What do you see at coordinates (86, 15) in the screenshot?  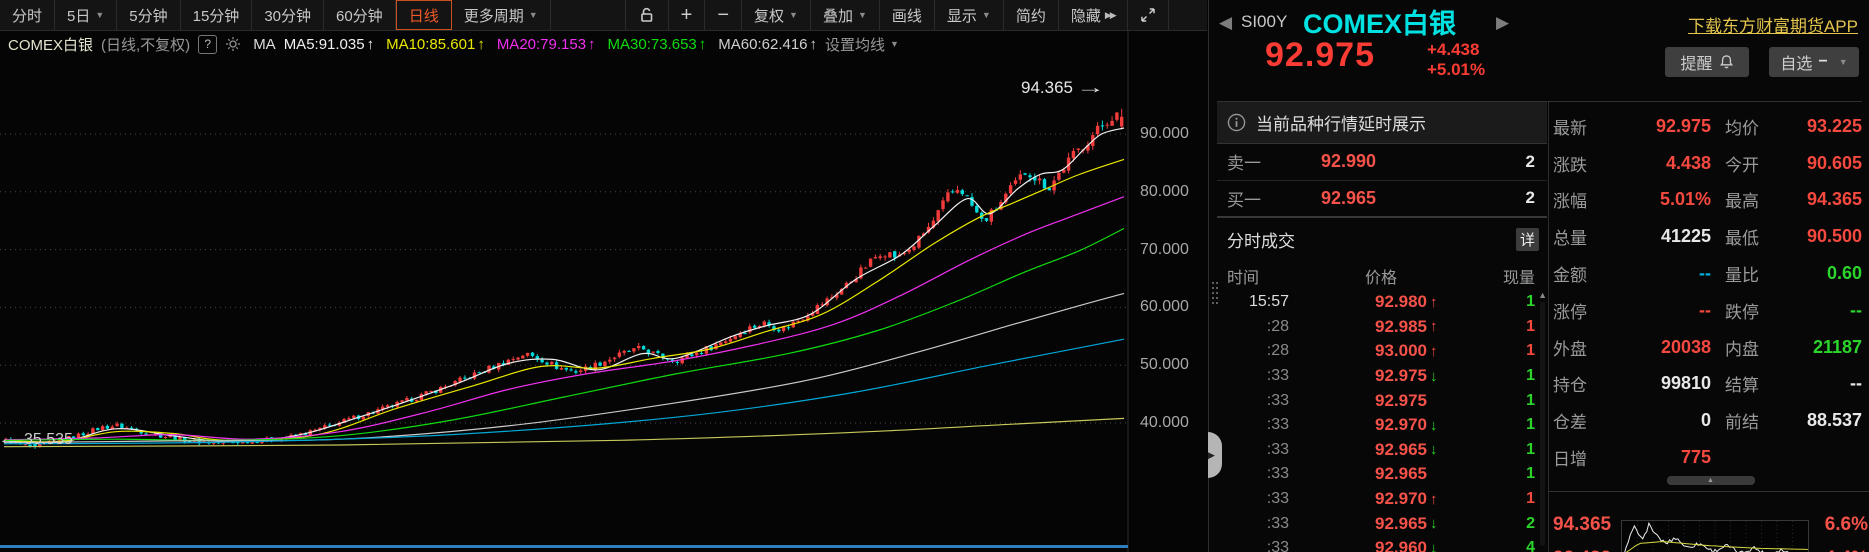 I see `period-5day: 5日 ▼` at bounding box center [86, 15].